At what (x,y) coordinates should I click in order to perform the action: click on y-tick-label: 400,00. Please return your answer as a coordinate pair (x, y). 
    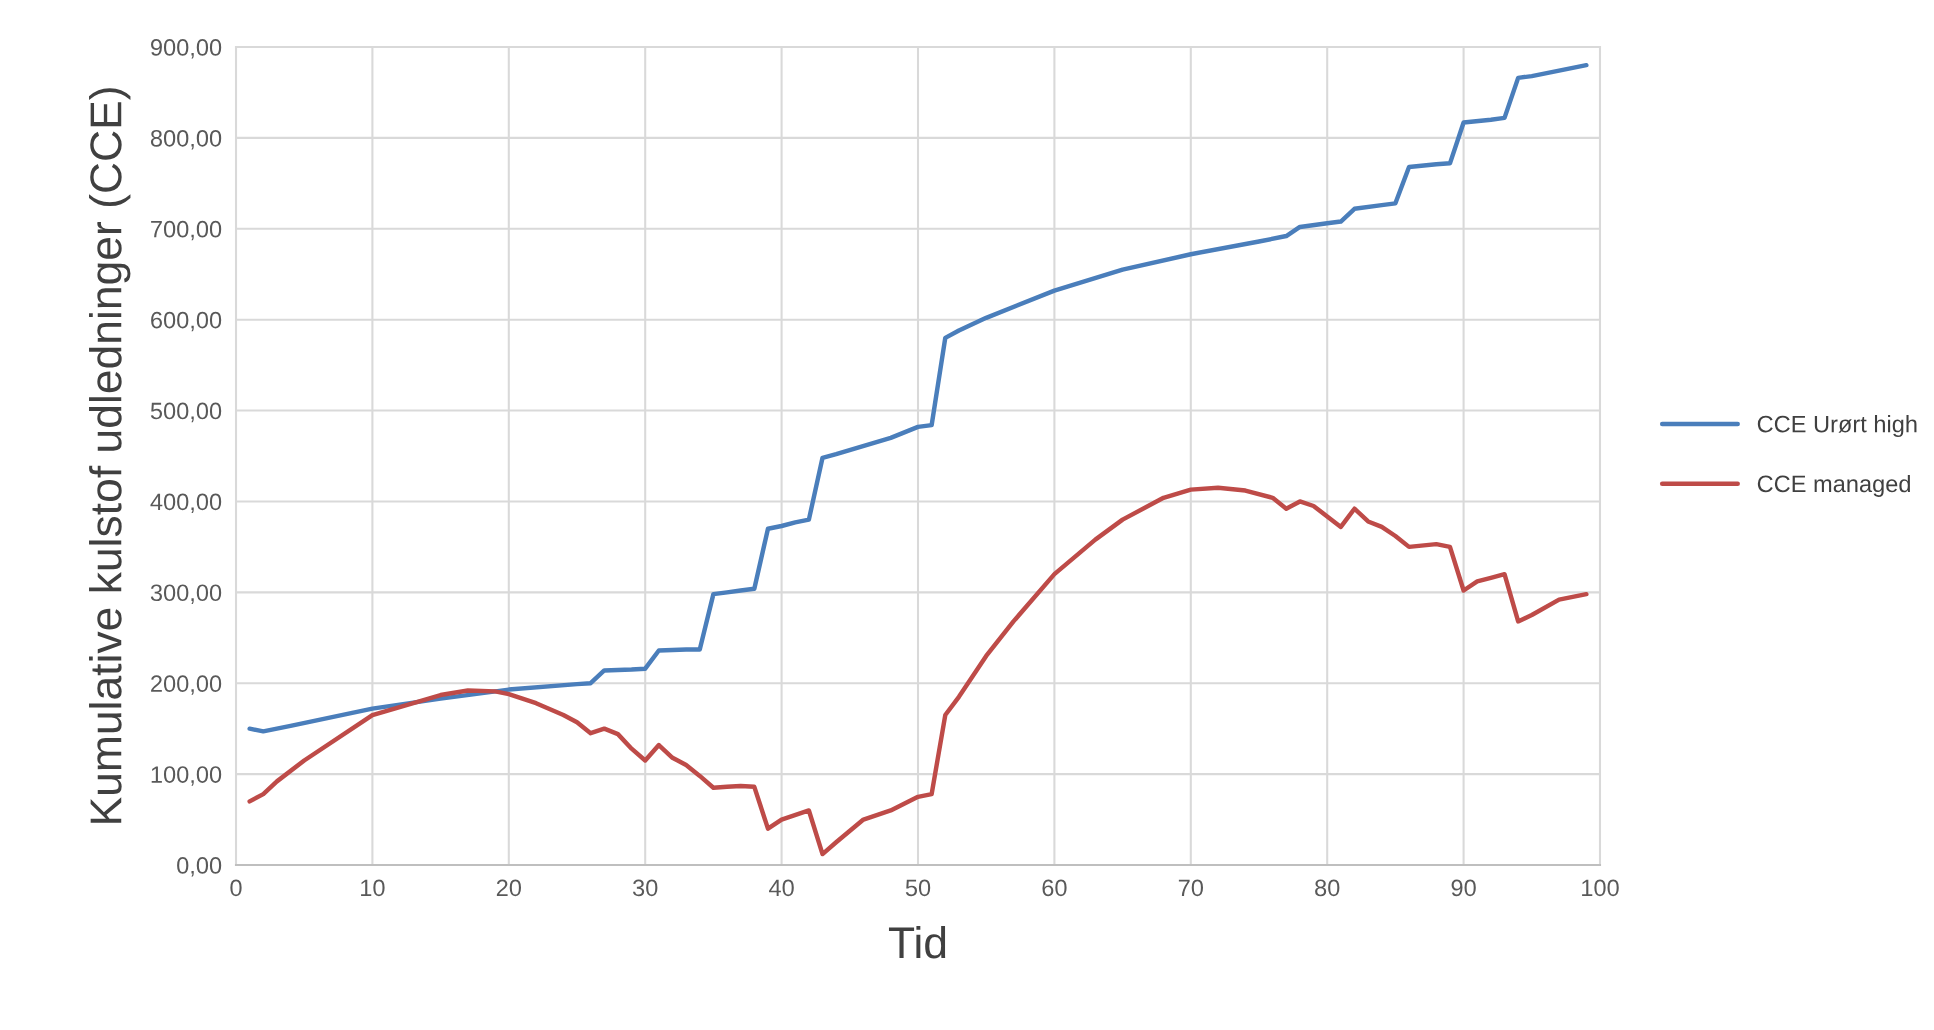
    Looking at the image, I should click on (186, 503).